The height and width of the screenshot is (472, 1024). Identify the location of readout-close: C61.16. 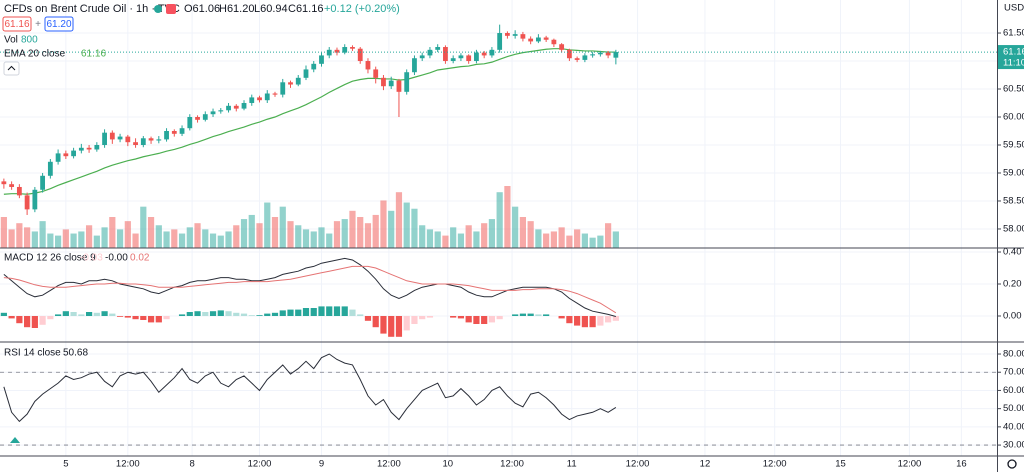
(305, 9).